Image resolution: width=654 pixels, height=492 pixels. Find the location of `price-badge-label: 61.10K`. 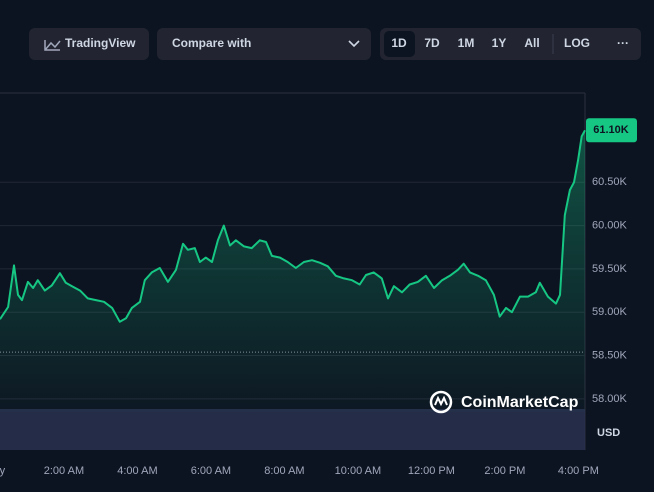

price-badge-label: 61.10K is located at coordinates (611, 130).